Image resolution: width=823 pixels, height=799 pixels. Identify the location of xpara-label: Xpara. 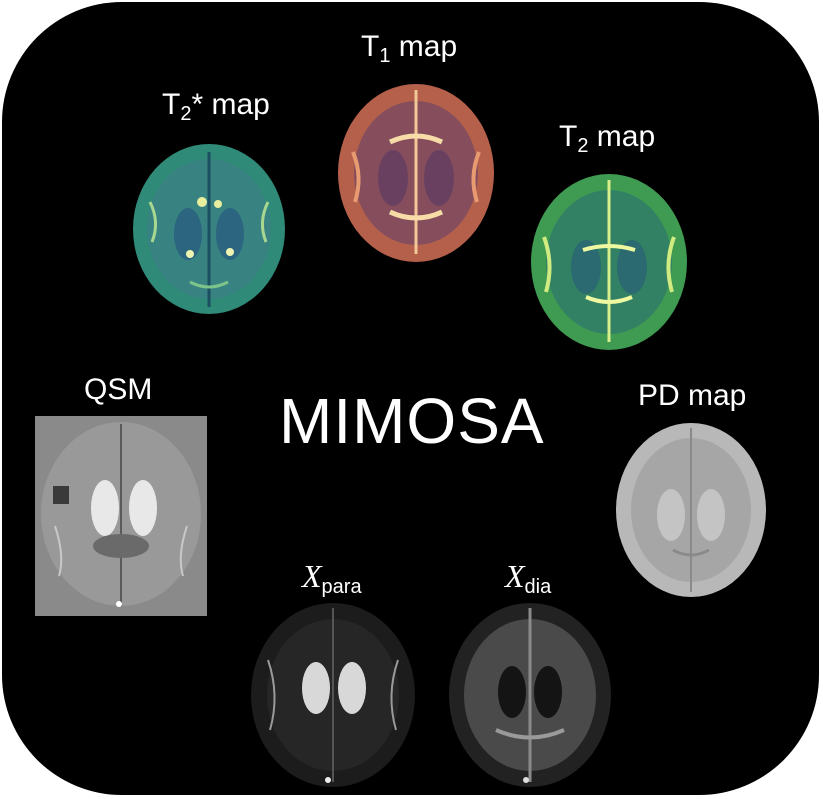
(332, 578).